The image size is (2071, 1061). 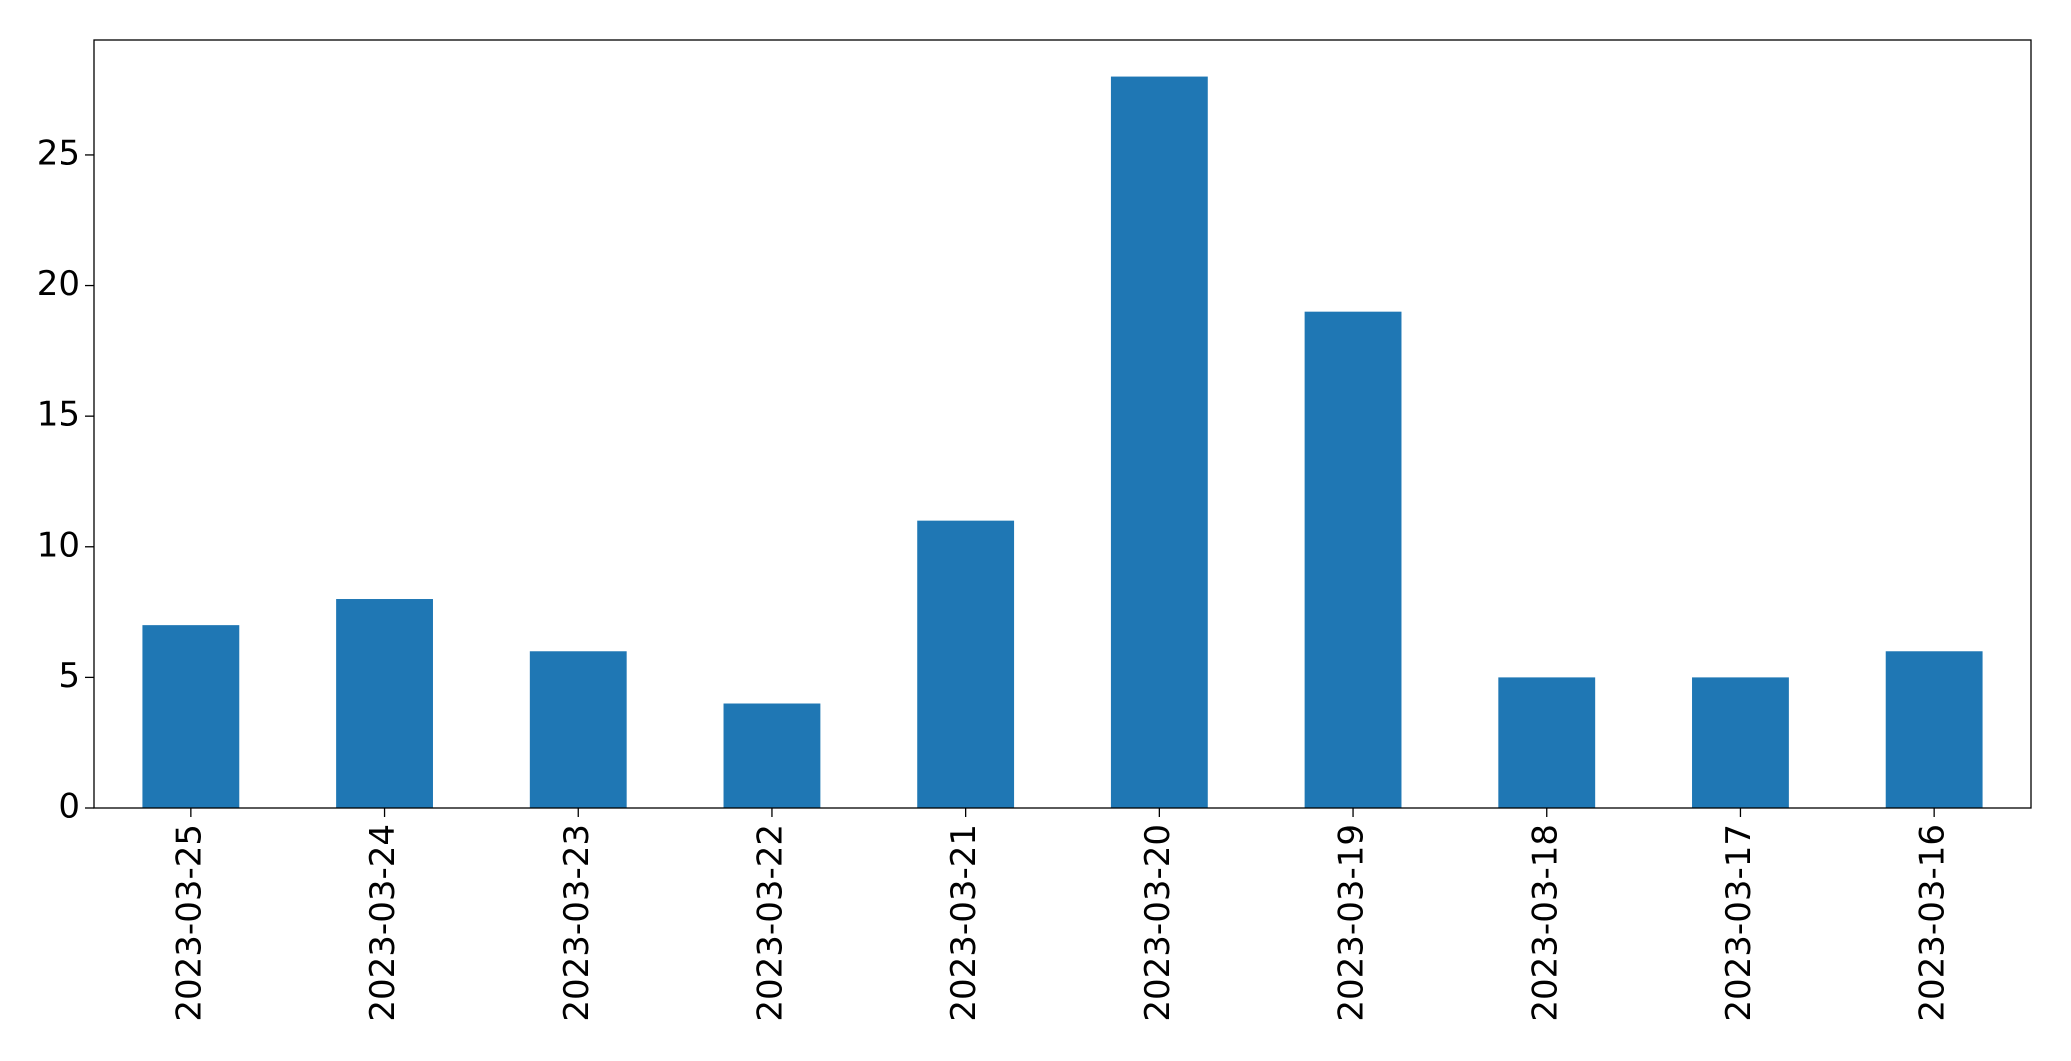 I want to click on x-tick-label: 2023-03-17, so click(x=1739, y=923).